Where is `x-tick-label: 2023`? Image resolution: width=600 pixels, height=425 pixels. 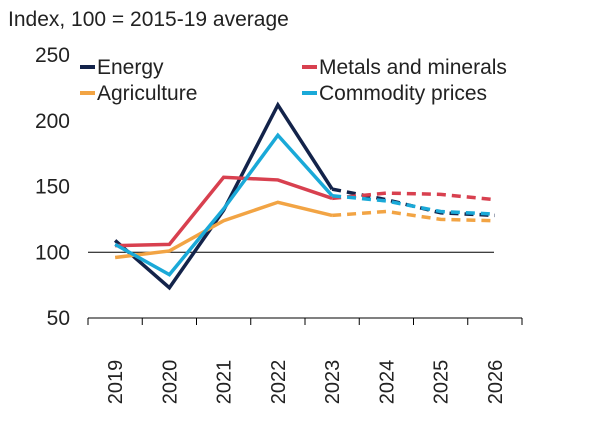 x-tick-label: 2023 is located at coordinates (333, 382).